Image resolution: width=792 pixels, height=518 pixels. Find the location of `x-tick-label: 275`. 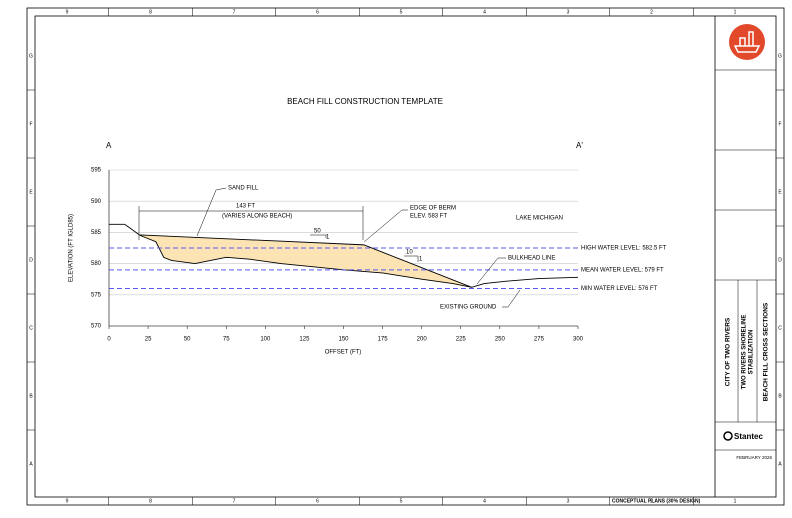

x-tick-label: 275 is located at coordinates (539, 340).